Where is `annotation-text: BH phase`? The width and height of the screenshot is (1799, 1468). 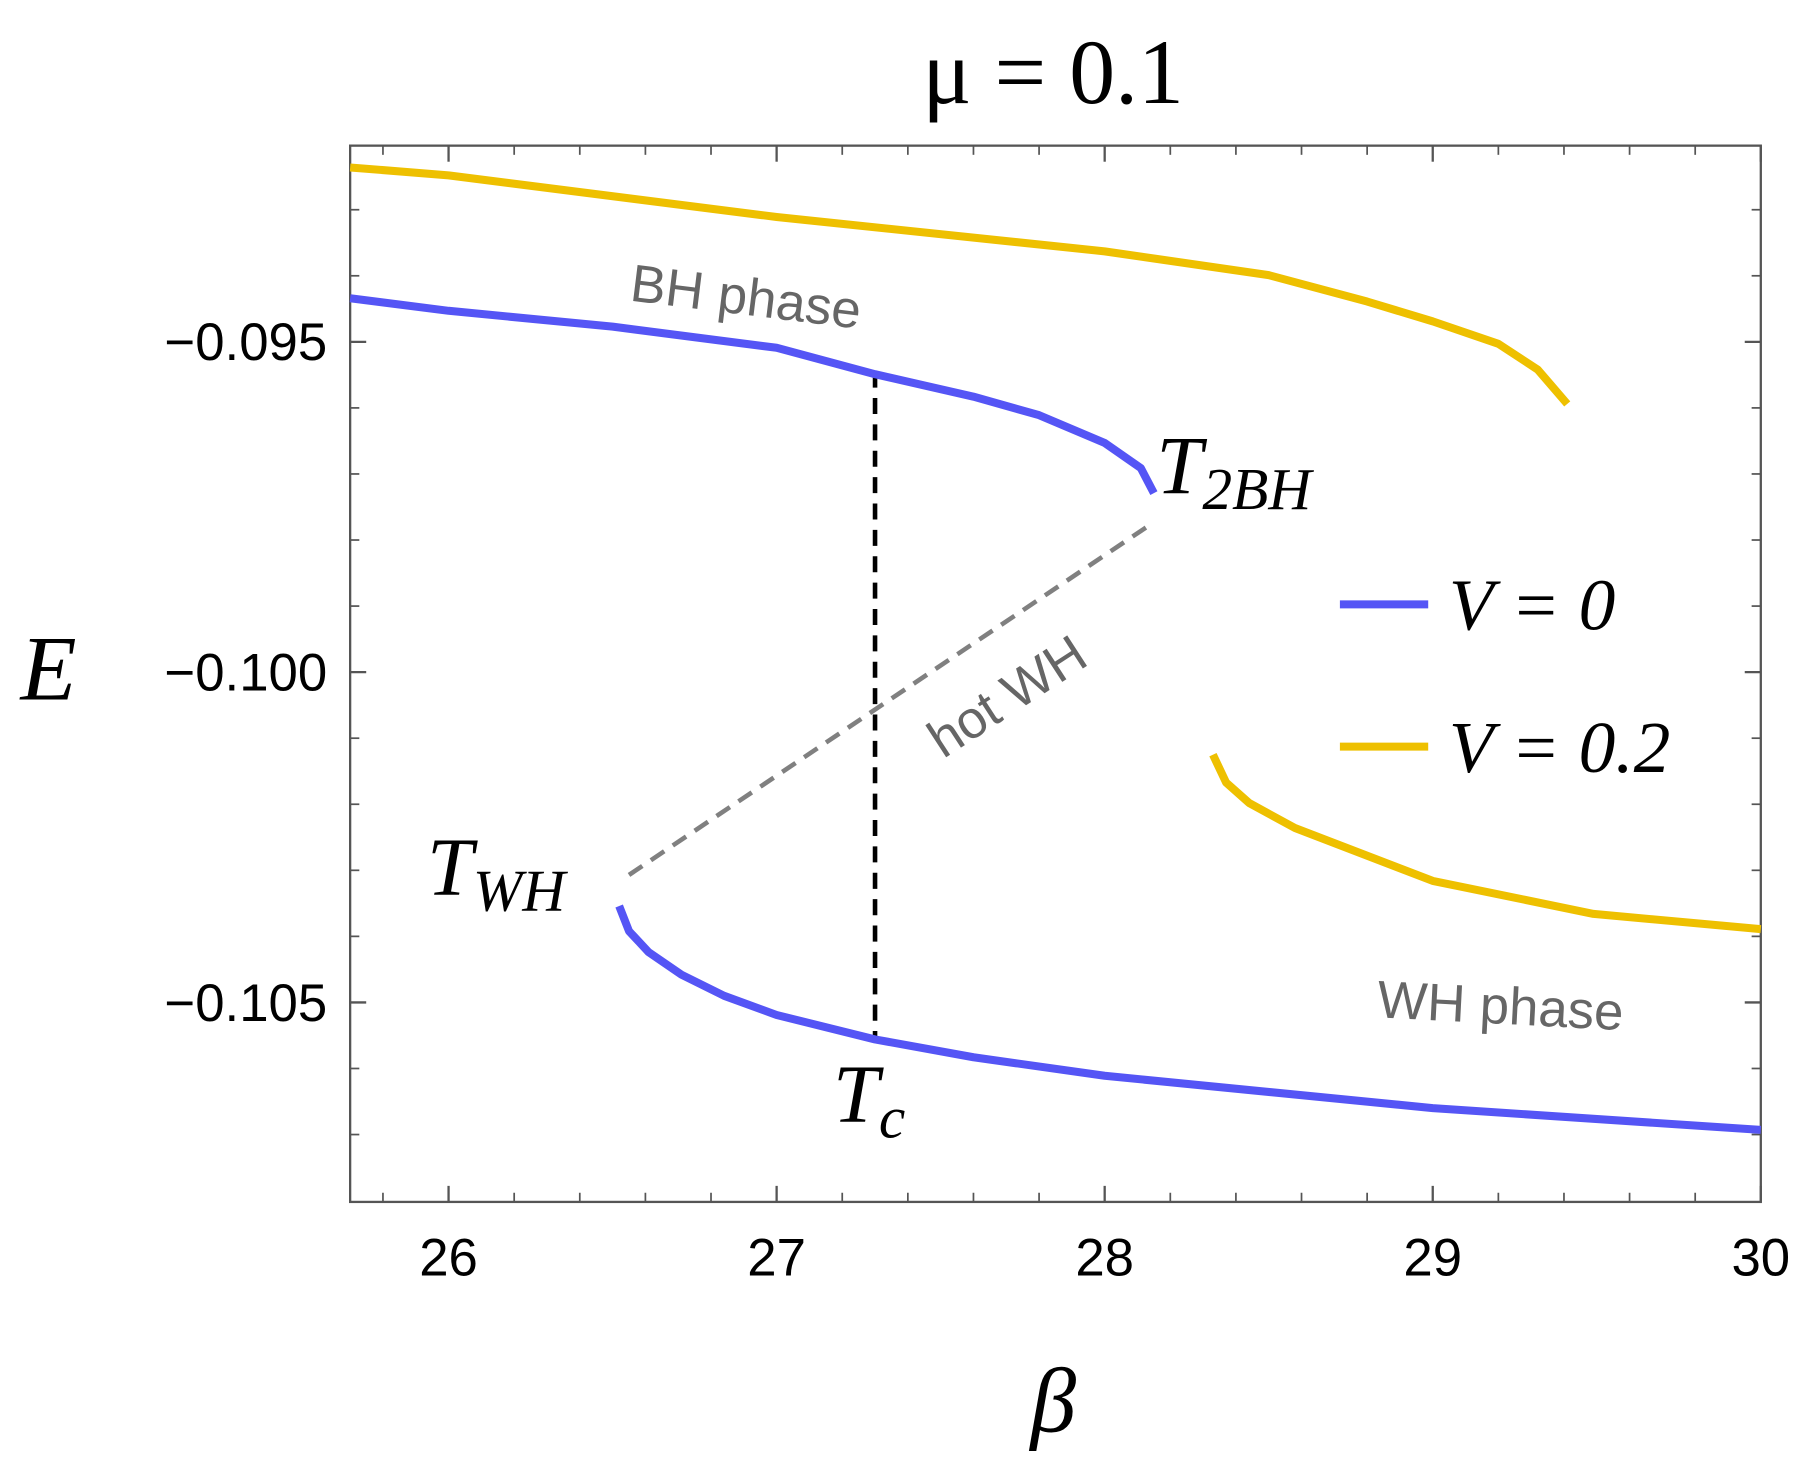
annotation-text: BH phase is located at coordinates (745, 297).